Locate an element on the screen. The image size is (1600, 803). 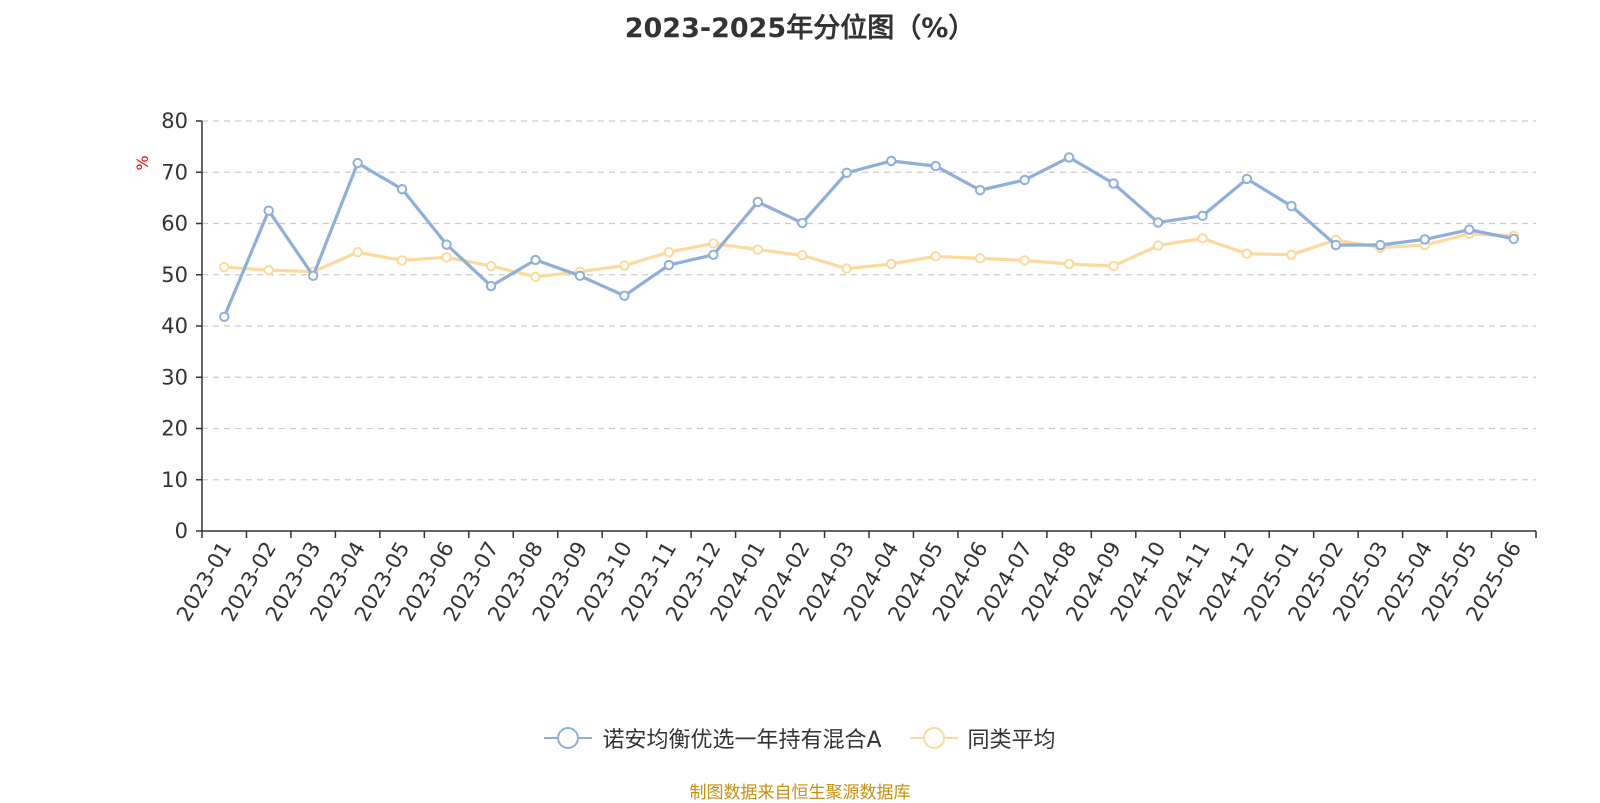
y-tick-label: 20 is located at coordinates (174, 429).